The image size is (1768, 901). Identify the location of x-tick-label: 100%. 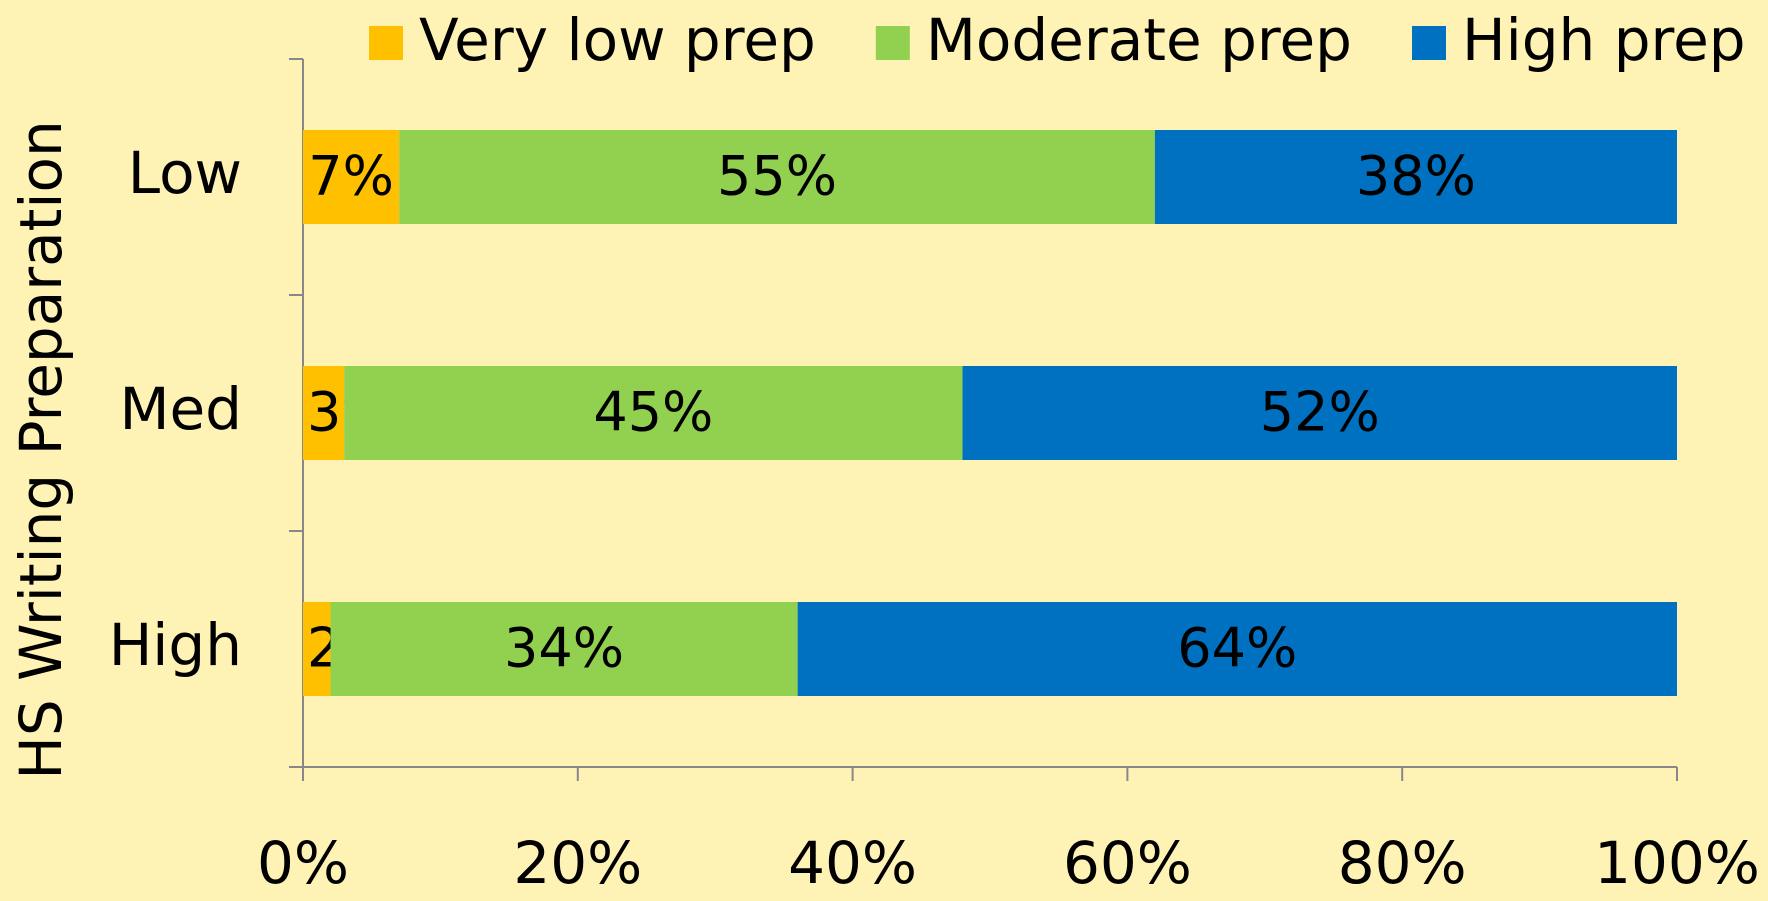
(1677, 863).